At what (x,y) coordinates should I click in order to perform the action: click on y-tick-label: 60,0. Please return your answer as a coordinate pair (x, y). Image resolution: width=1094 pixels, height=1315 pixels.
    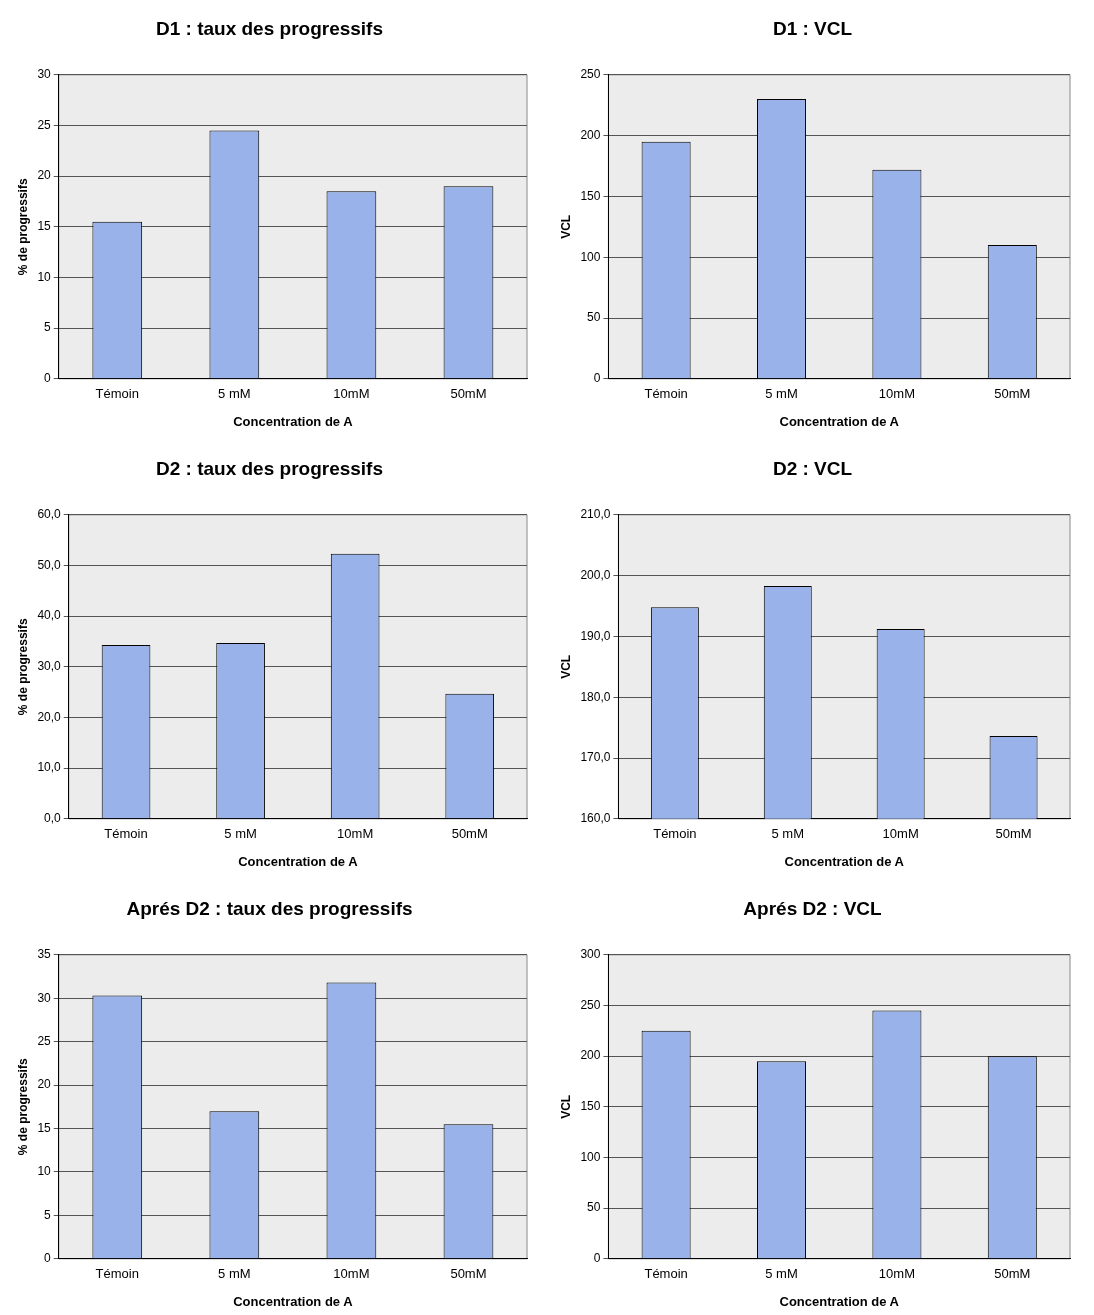
    Looking at the image, I should click on (49, 514).